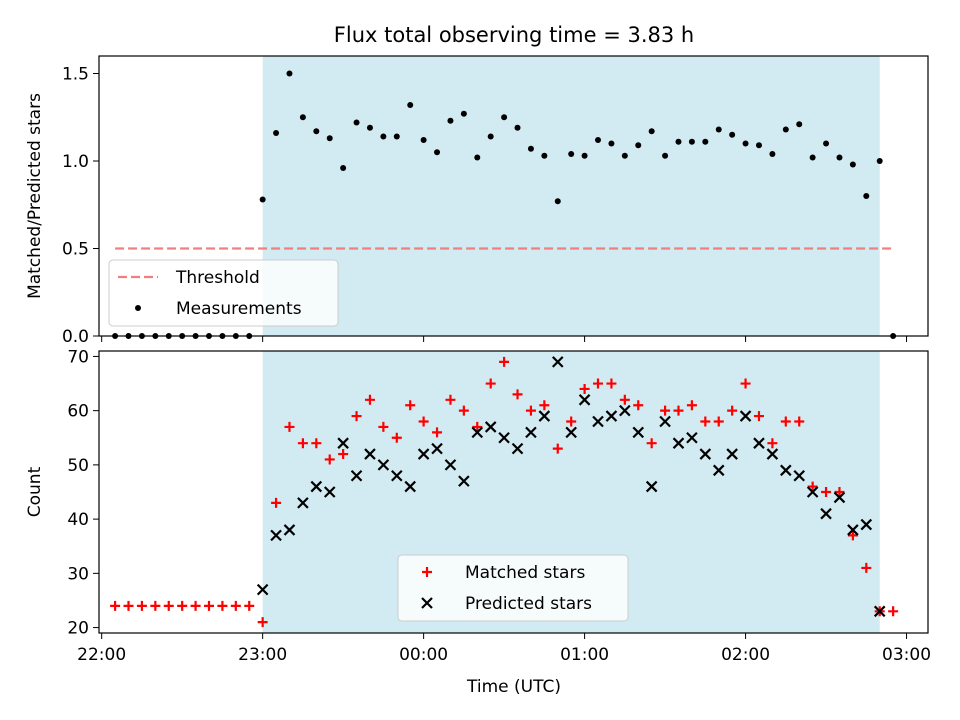 The image size is (960, 720). Describe the element at coordinates (78, 412) in the screenshot. I see `y-tick-label: 60` at that location.